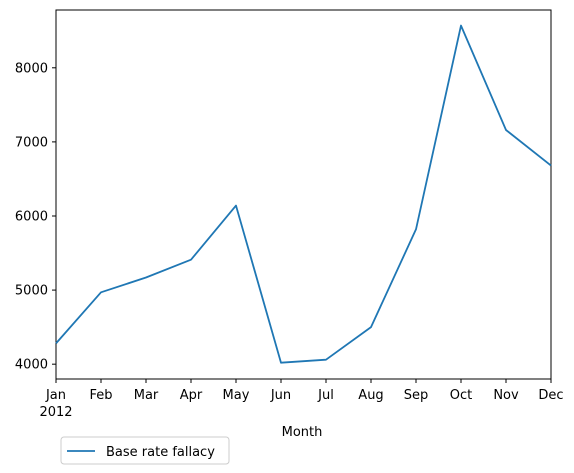  Describe the element at coordinates (370, 395) in the screenshot. I see `x-tick-label-aug: Aug` at that location.